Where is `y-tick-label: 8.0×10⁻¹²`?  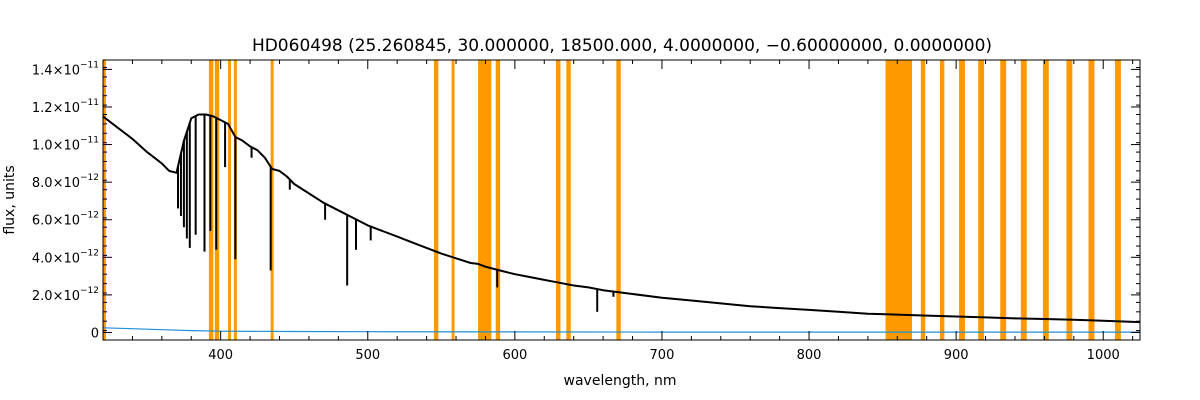
y-tick-label: 8.0×10⁻¹² is located at coordinates (65, 182).